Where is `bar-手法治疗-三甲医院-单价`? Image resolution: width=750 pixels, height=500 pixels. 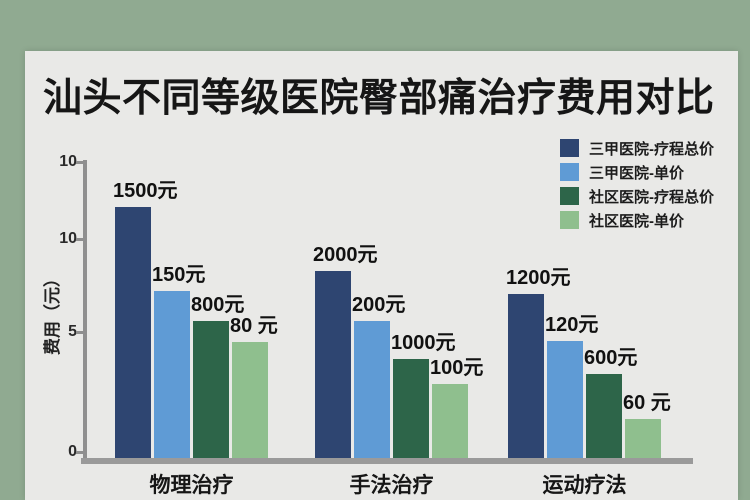 bar-手法治疗-三甲医院-单价 is located at coordinates (372, 389).